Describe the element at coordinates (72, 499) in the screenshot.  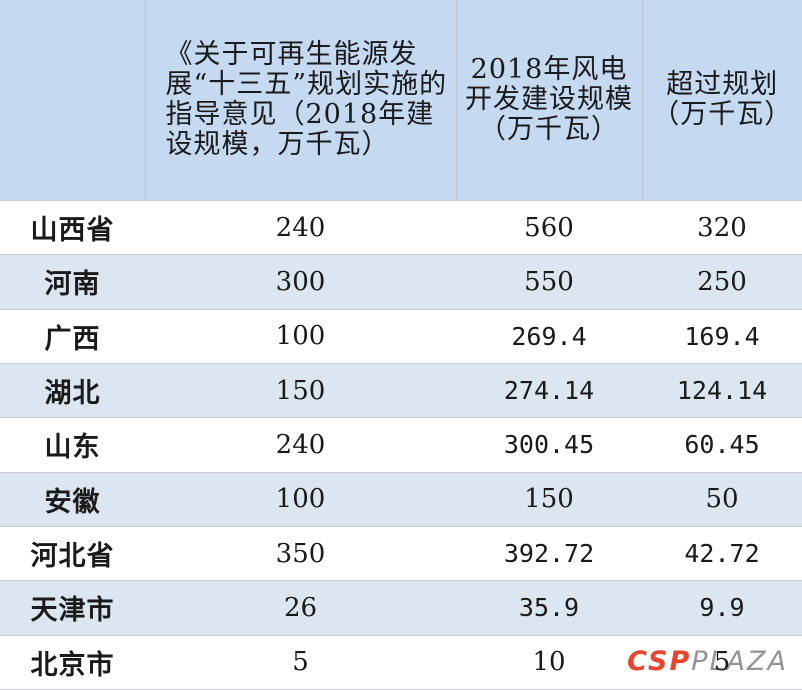
I see `province-cell: 安徽` at that location.